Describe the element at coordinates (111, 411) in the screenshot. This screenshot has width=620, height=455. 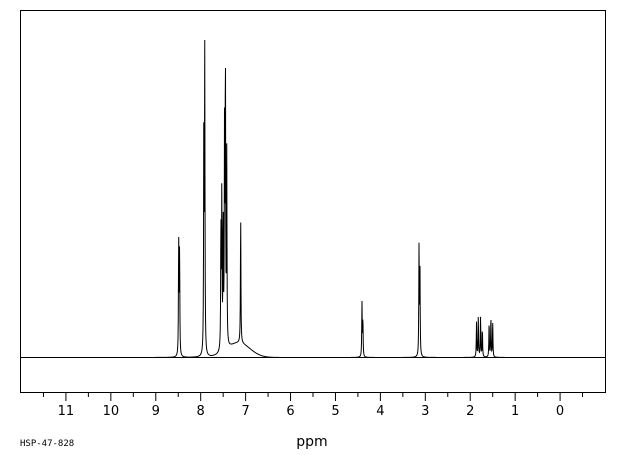
I see `tick-label-10: 10` at that location.